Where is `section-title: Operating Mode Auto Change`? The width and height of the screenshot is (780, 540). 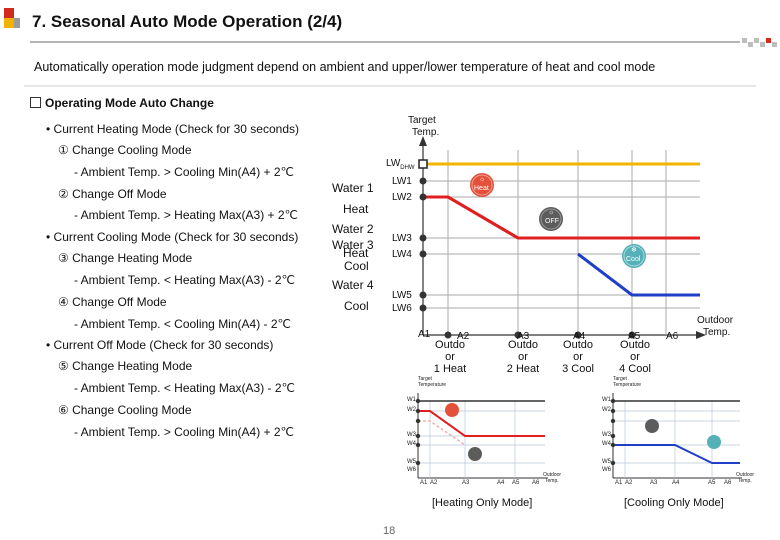 section-title: Operating Mode Auto Change is located at coordinates (129, 103).